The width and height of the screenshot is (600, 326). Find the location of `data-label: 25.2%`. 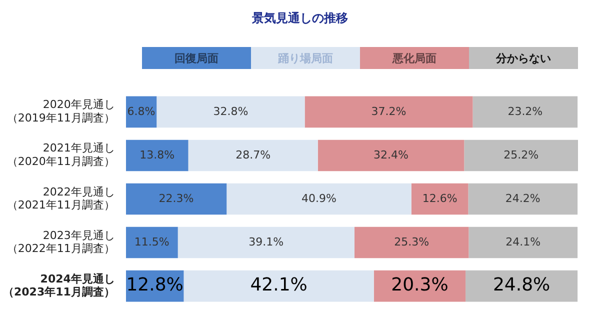

data-label: 25.2% is located at coordinates (521, 155).